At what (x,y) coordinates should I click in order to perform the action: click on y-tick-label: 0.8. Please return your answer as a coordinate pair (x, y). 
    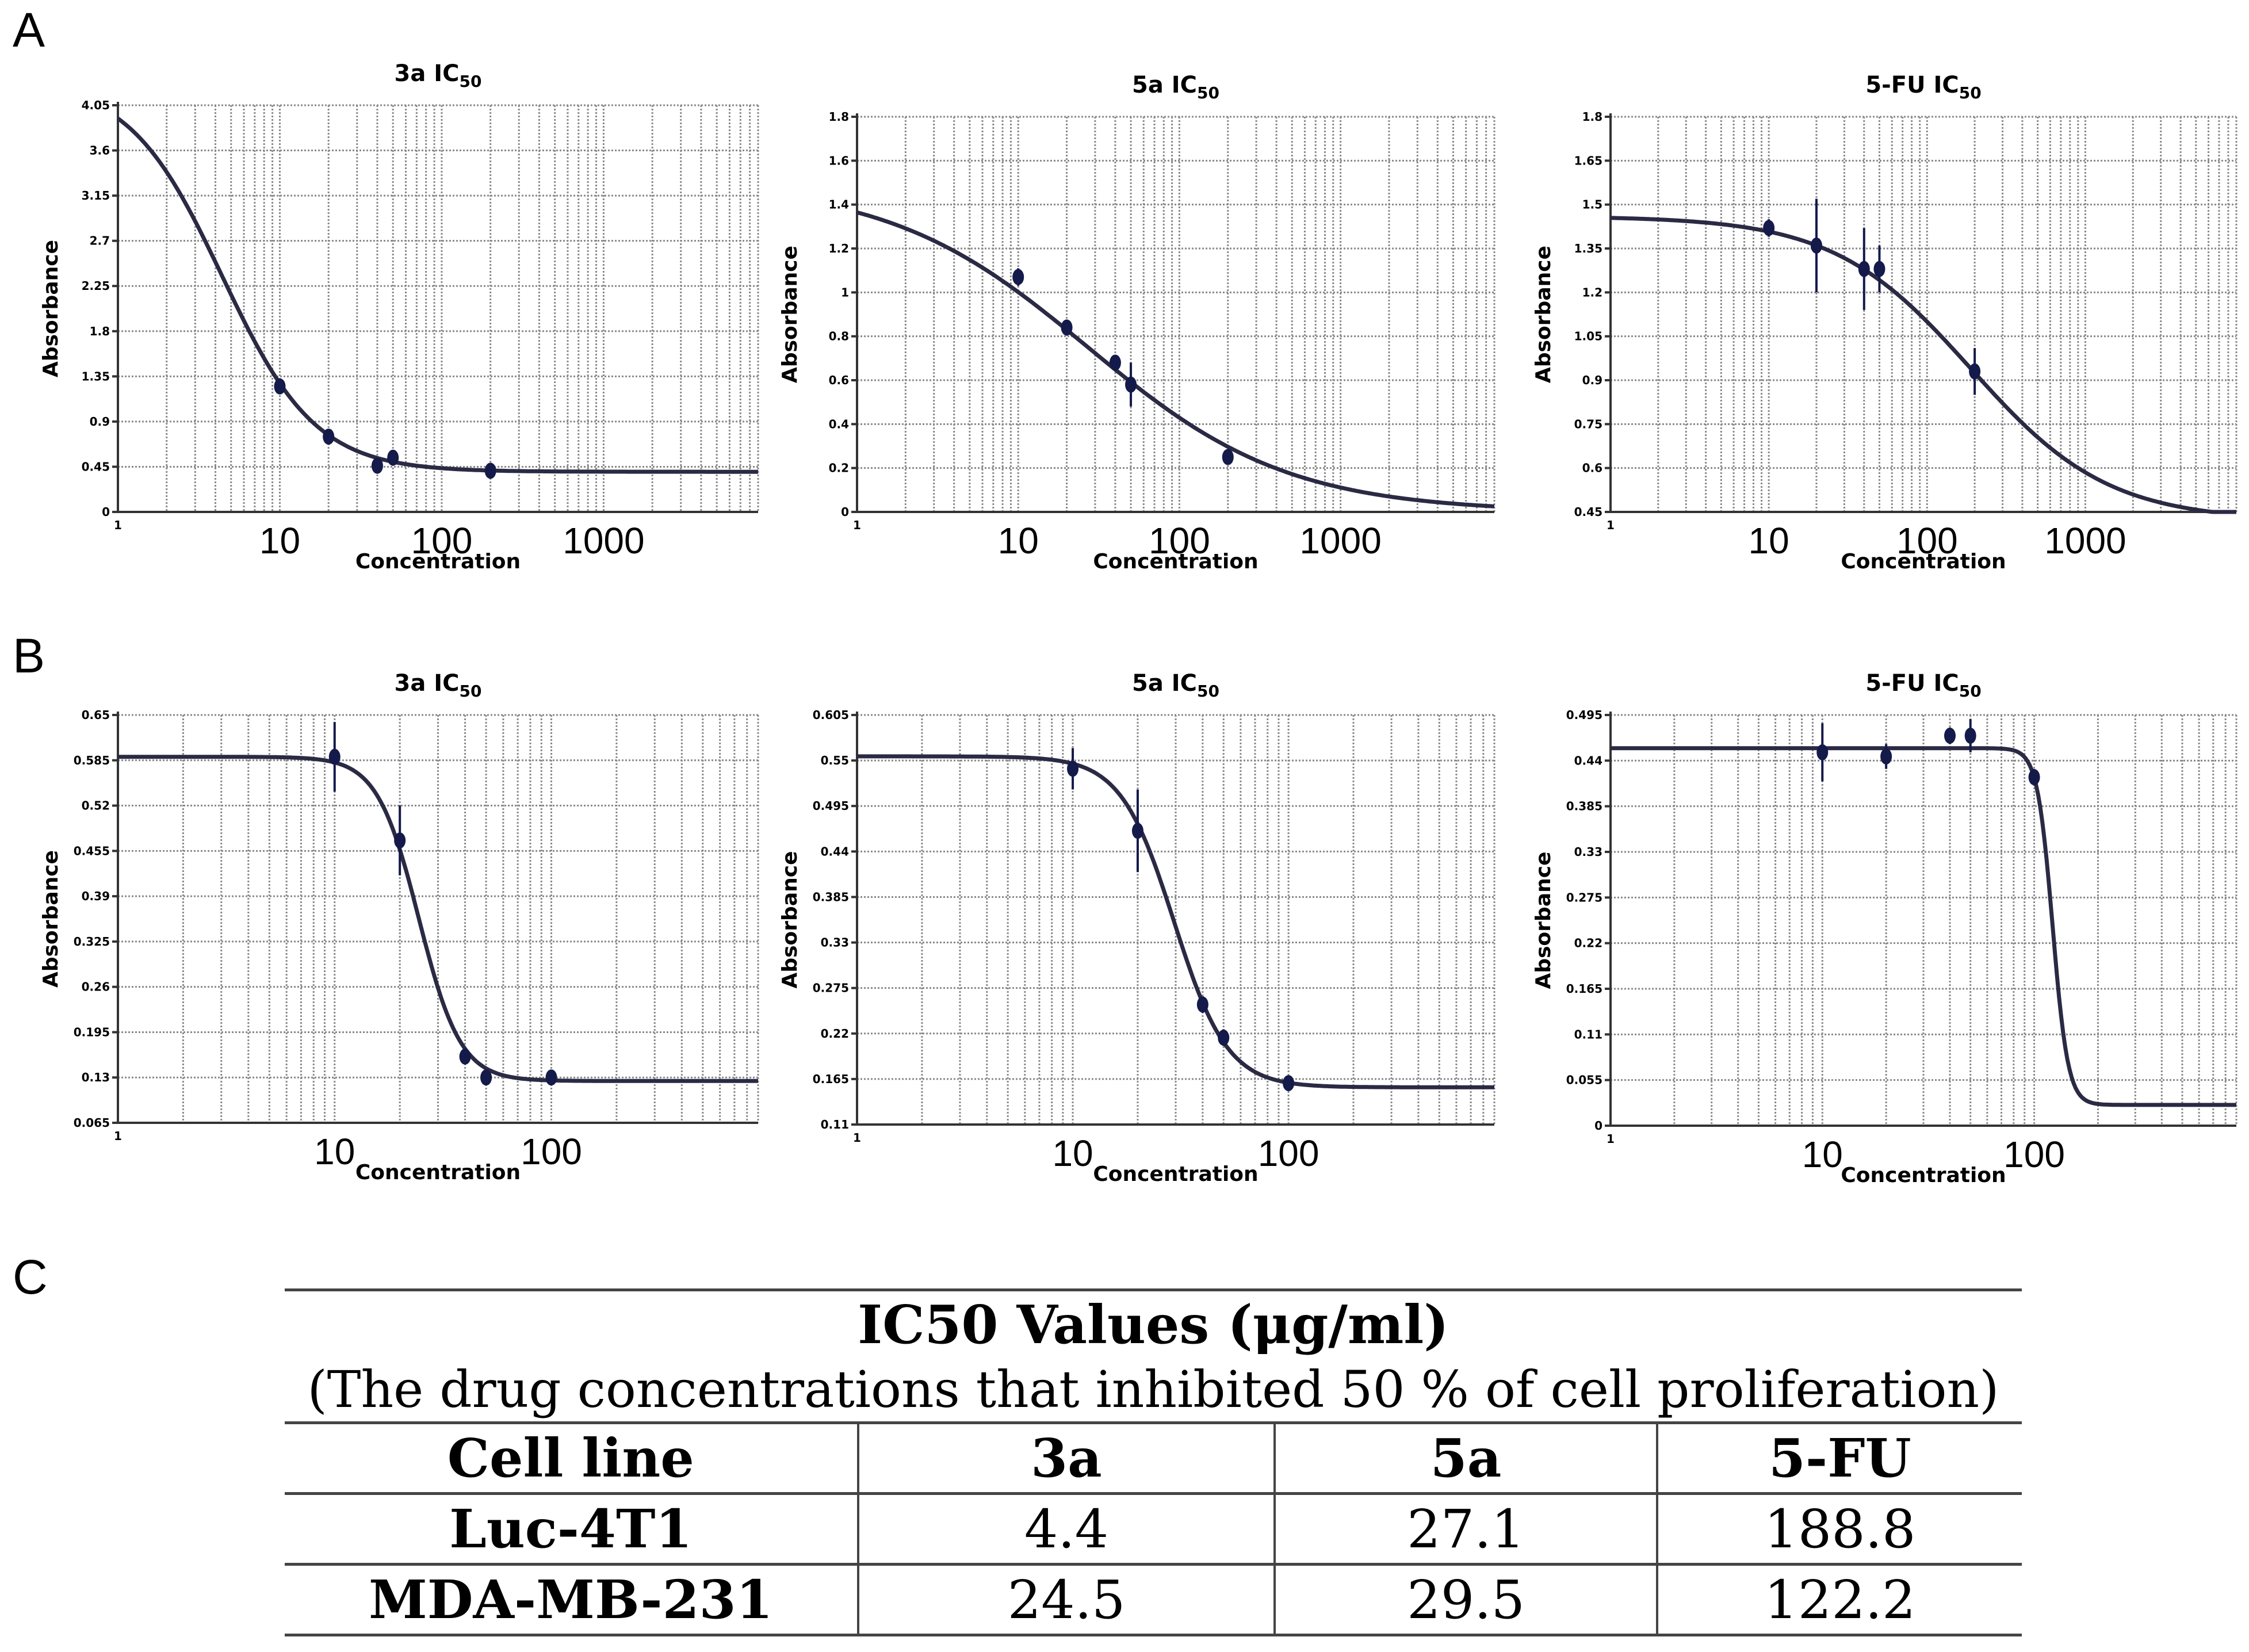
    Looking at the image, I should click on (839, 336).